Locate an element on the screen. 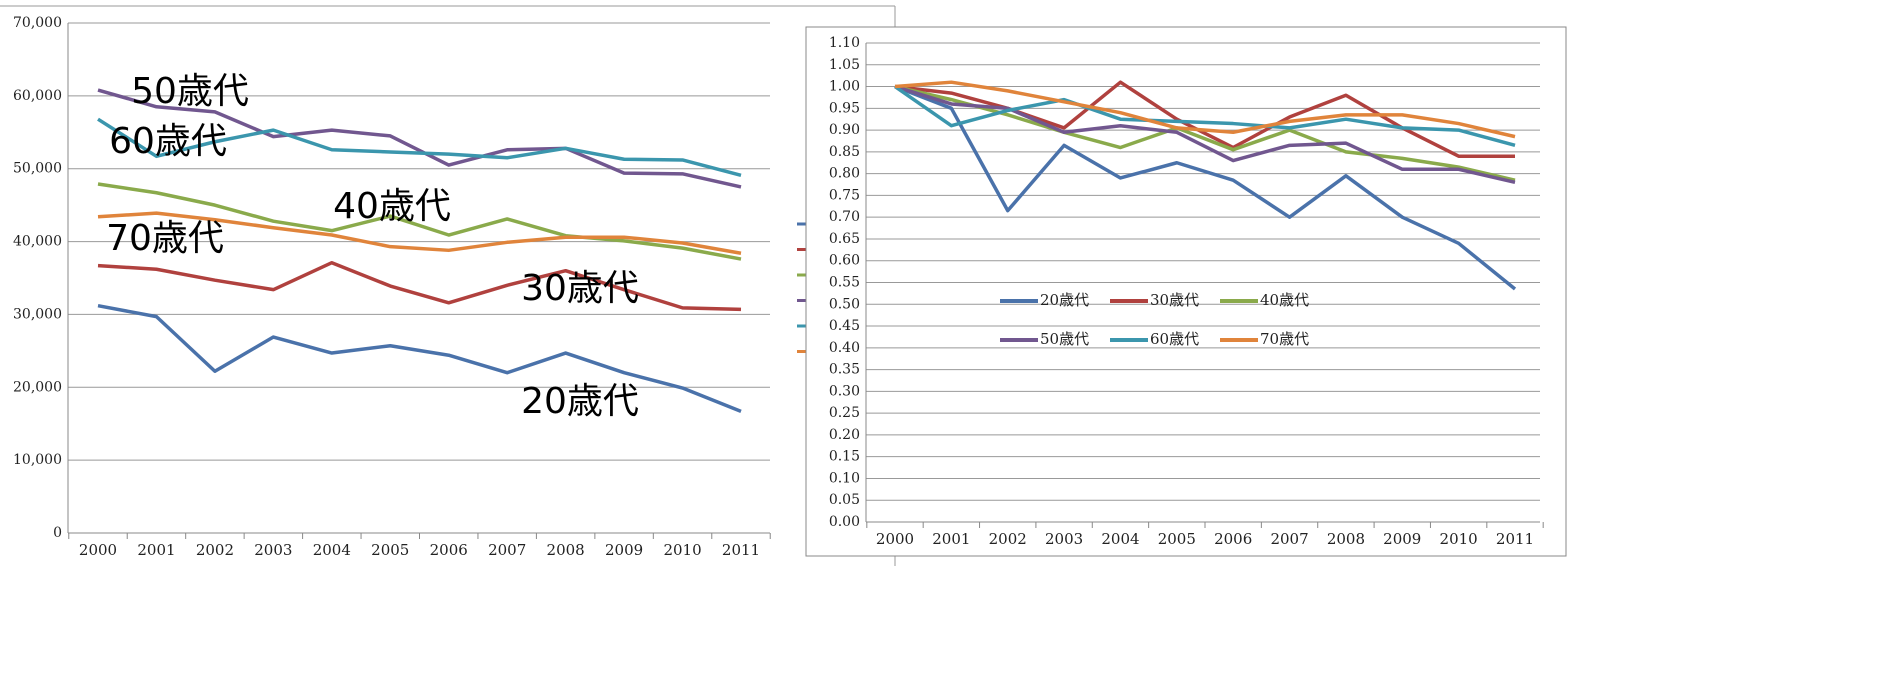  y-tick-label: 0.40 is located at coordinates (844, 348).